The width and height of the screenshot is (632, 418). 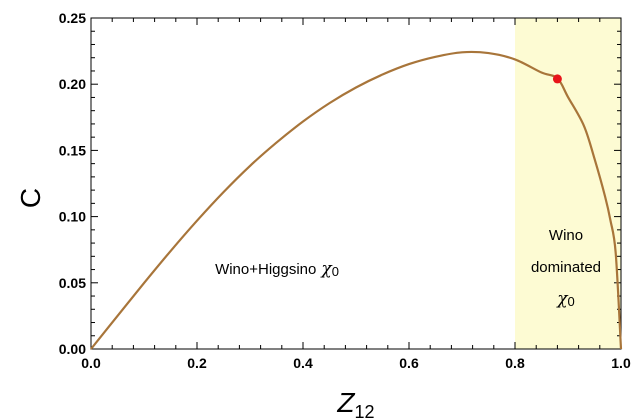 What do you see at coordinates (197, 363) in the screenshot?
I see `x-tick-label: 0.2` at bounding box center [197, 363].